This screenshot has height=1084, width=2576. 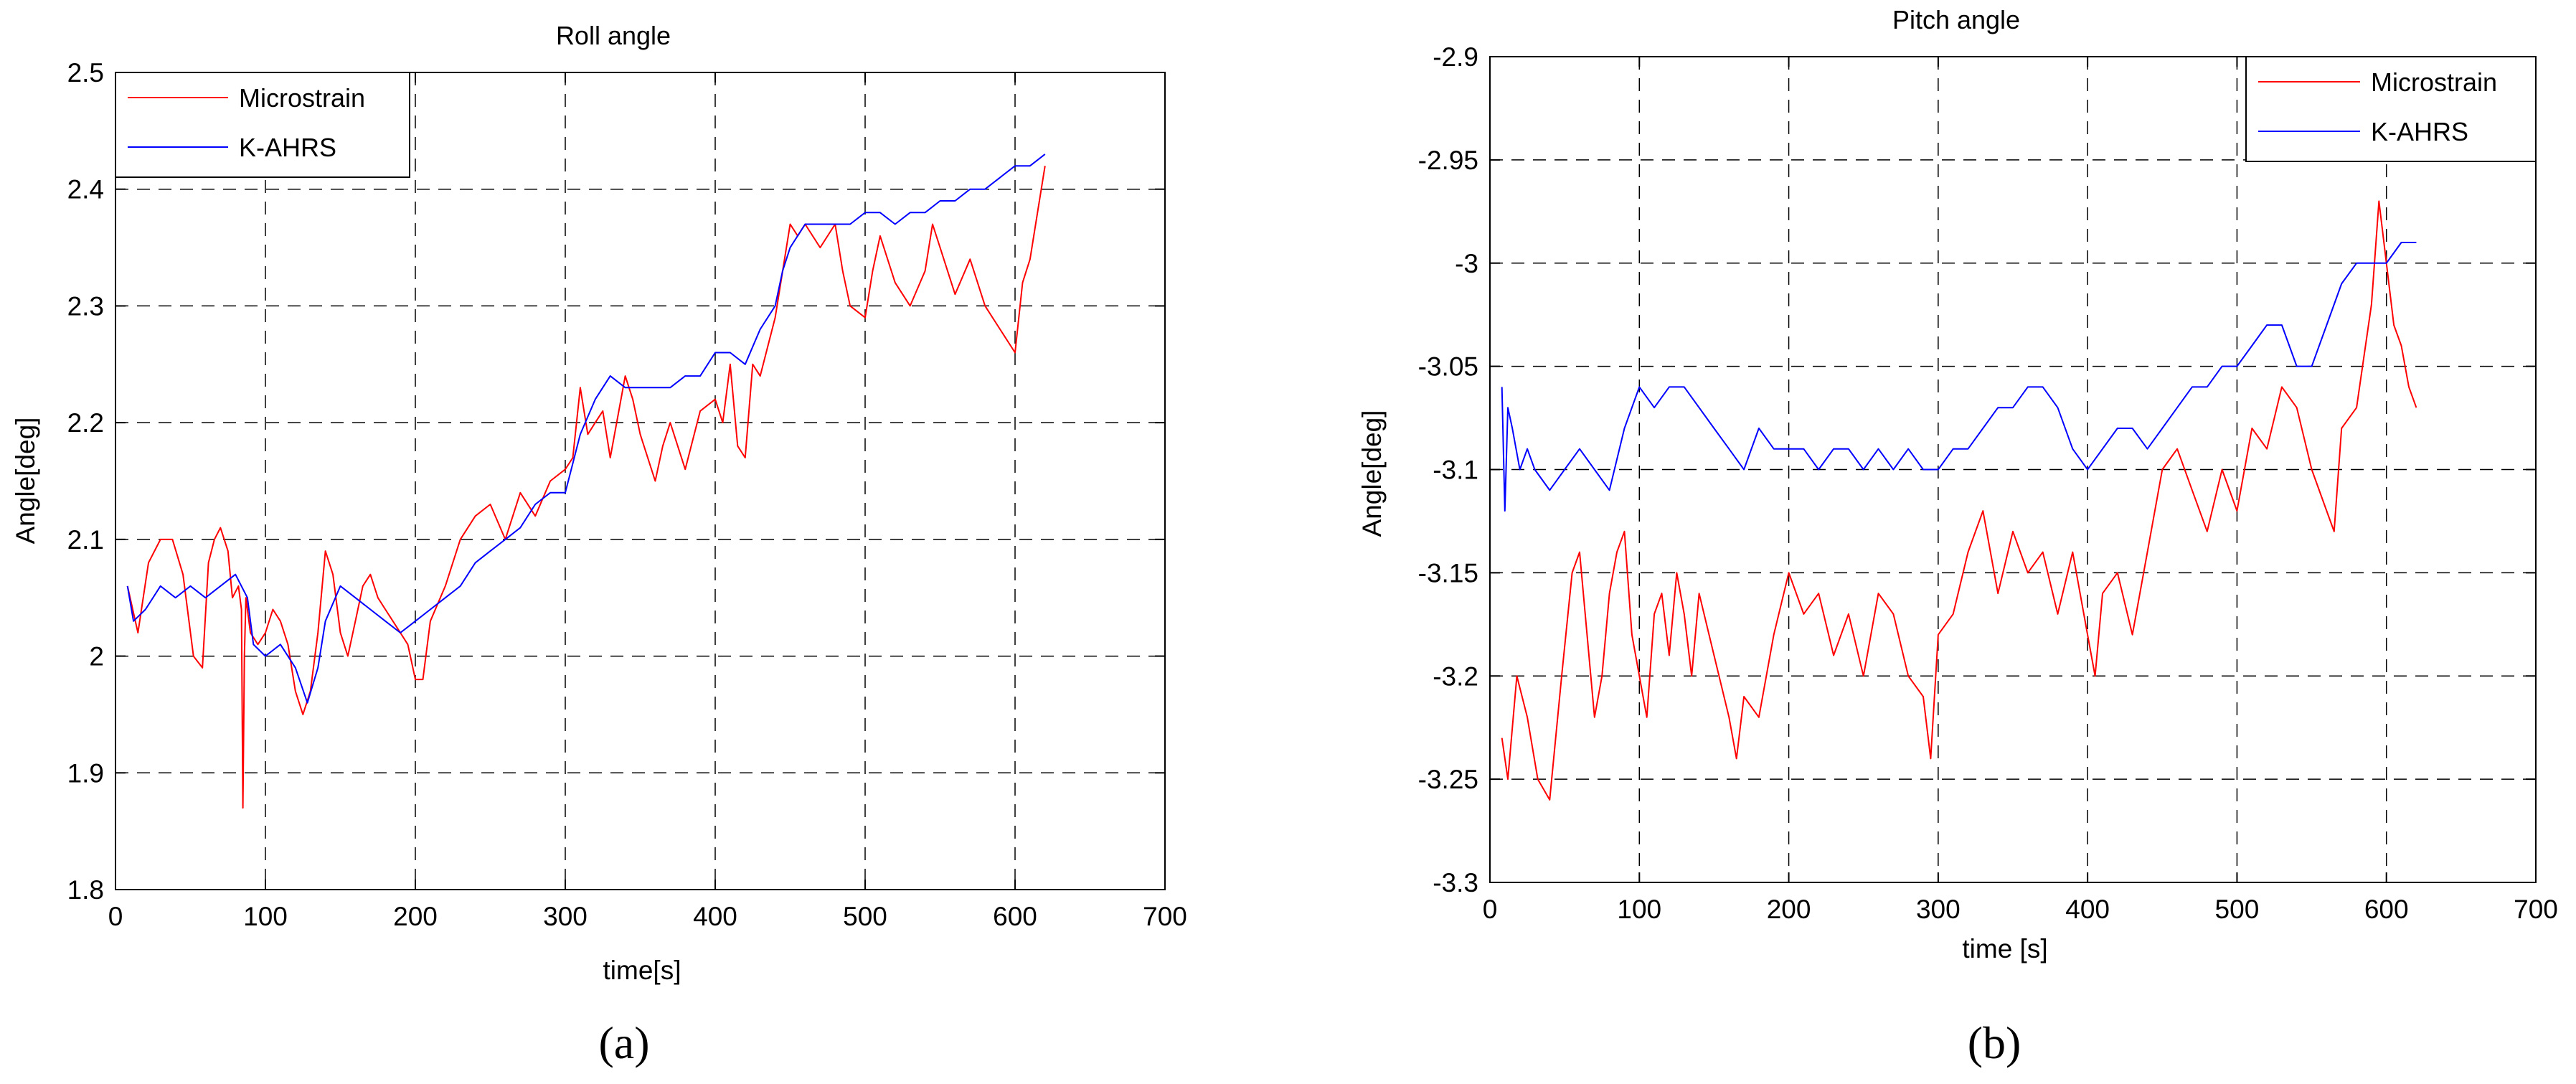 What do you see at coordinates (1448, 367) in the screenshot?
I see `y-tick-label: -3.05` at bounding box center [1448, 367].